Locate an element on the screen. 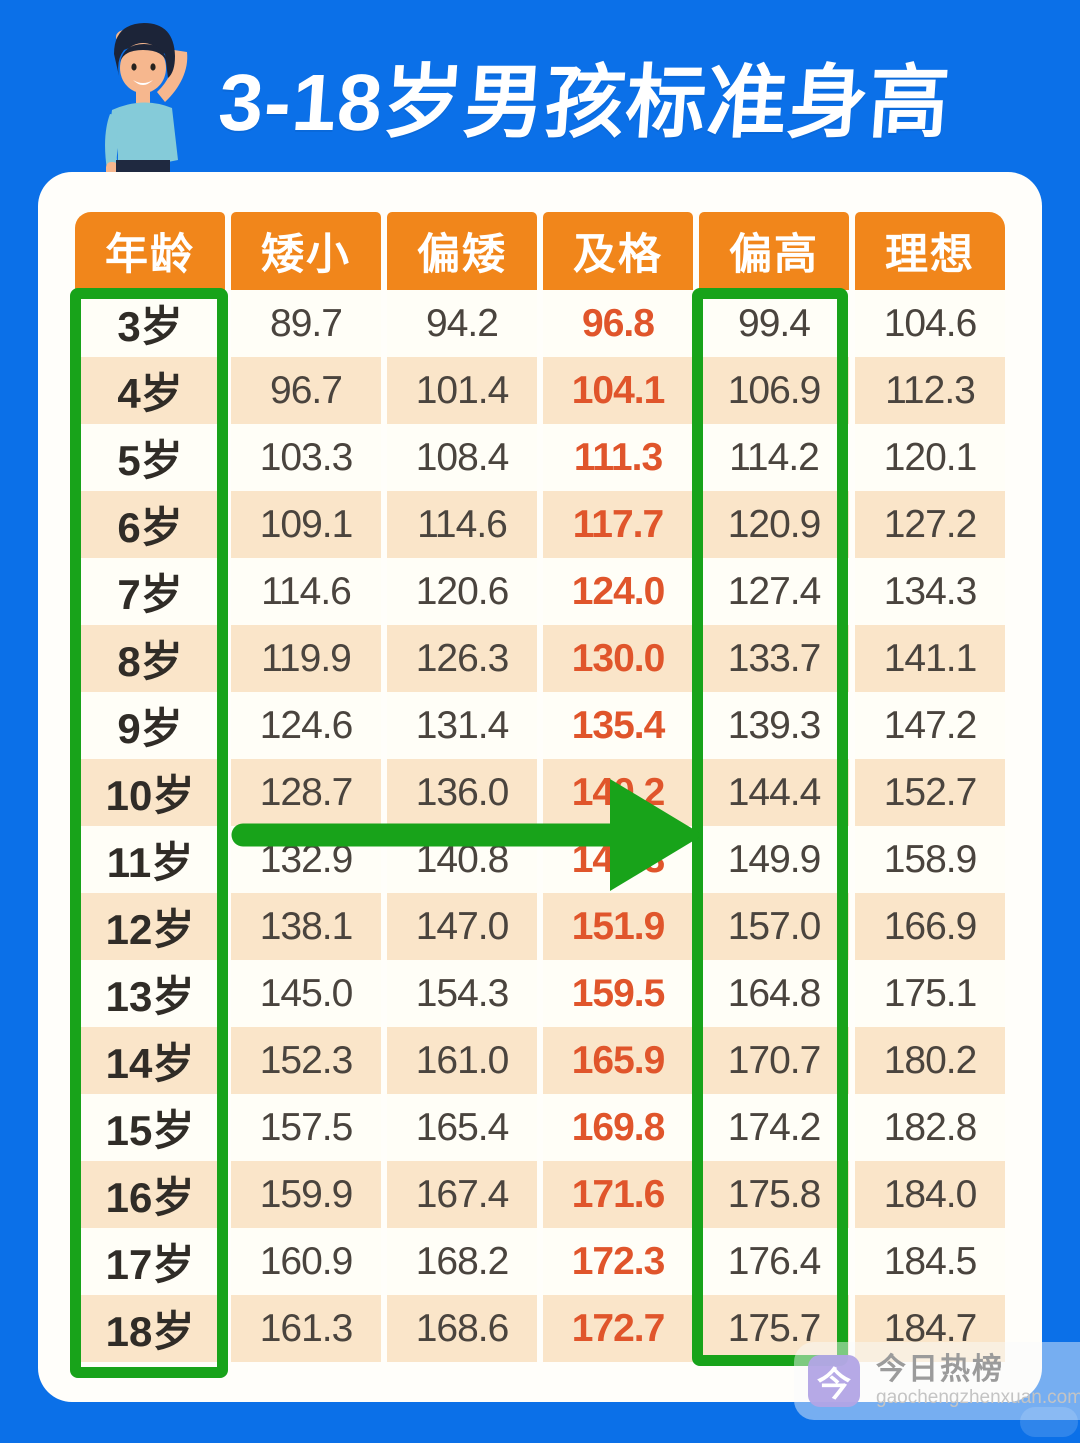 The width and height of the screenshot is (1080, 1443). value-cell: 159.9 is located at coordinates (306, 1194).